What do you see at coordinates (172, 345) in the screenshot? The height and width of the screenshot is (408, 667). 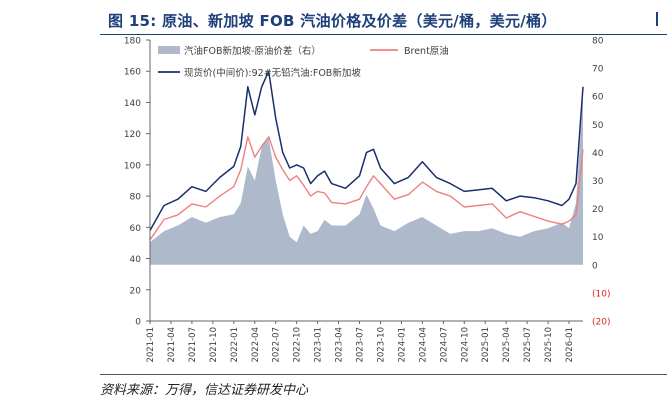 I see `x-tick-label: 2021-04` at bounding box center [172, 345].